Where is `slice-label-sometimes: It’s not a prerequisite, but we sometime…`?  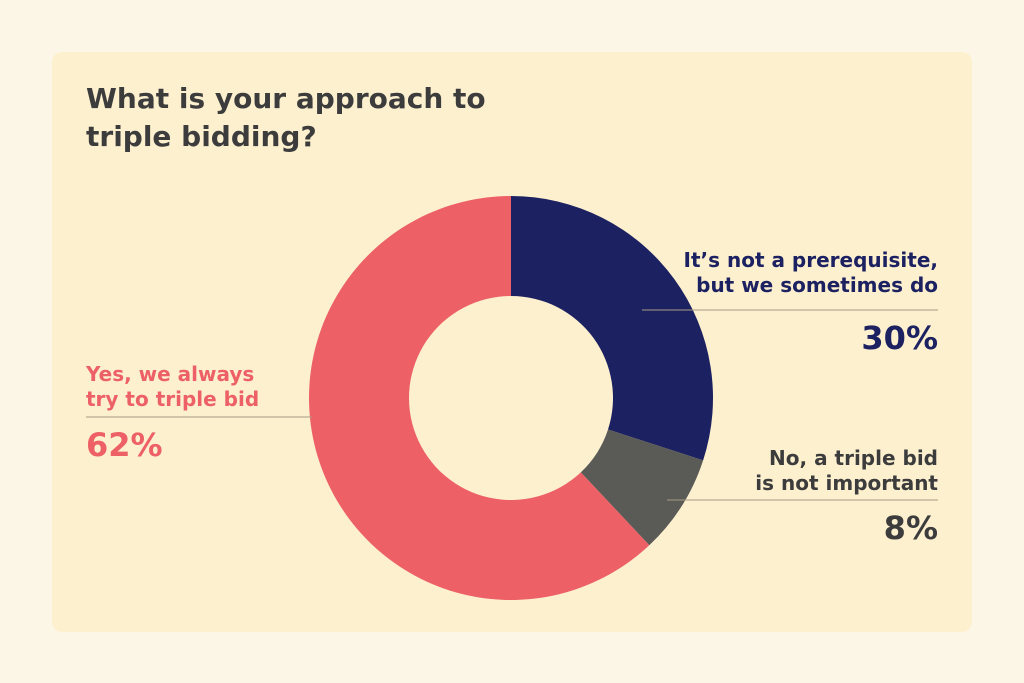 slice-label-sometimes: It’s not a prerequisite, but we sometime… is located at coordinates (811, 272).